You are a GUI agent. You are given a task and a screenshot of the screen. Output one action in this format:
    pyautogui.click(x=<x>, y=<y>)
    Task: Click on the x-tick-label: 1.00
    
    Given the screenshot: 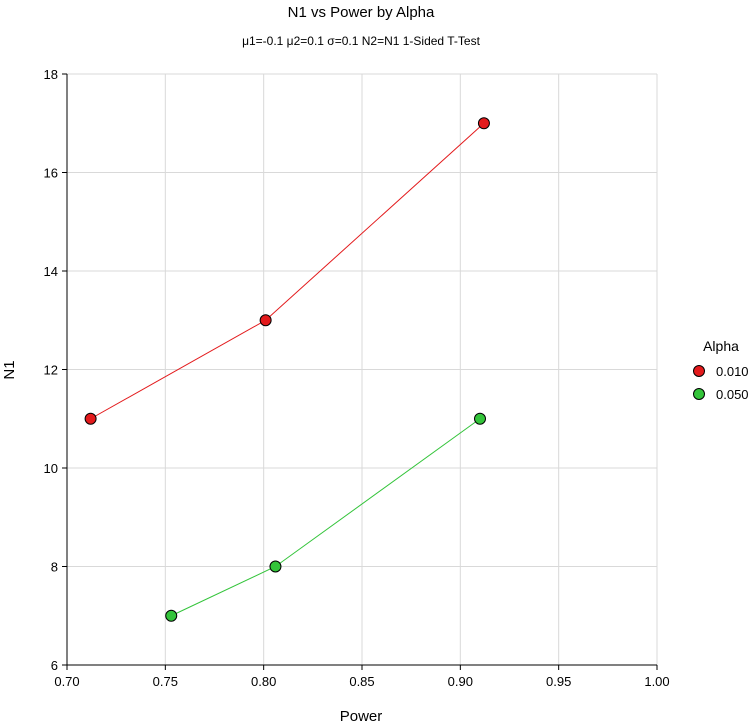 What is the action you would take?
    pyautogui.click(x=656, y=681)
    